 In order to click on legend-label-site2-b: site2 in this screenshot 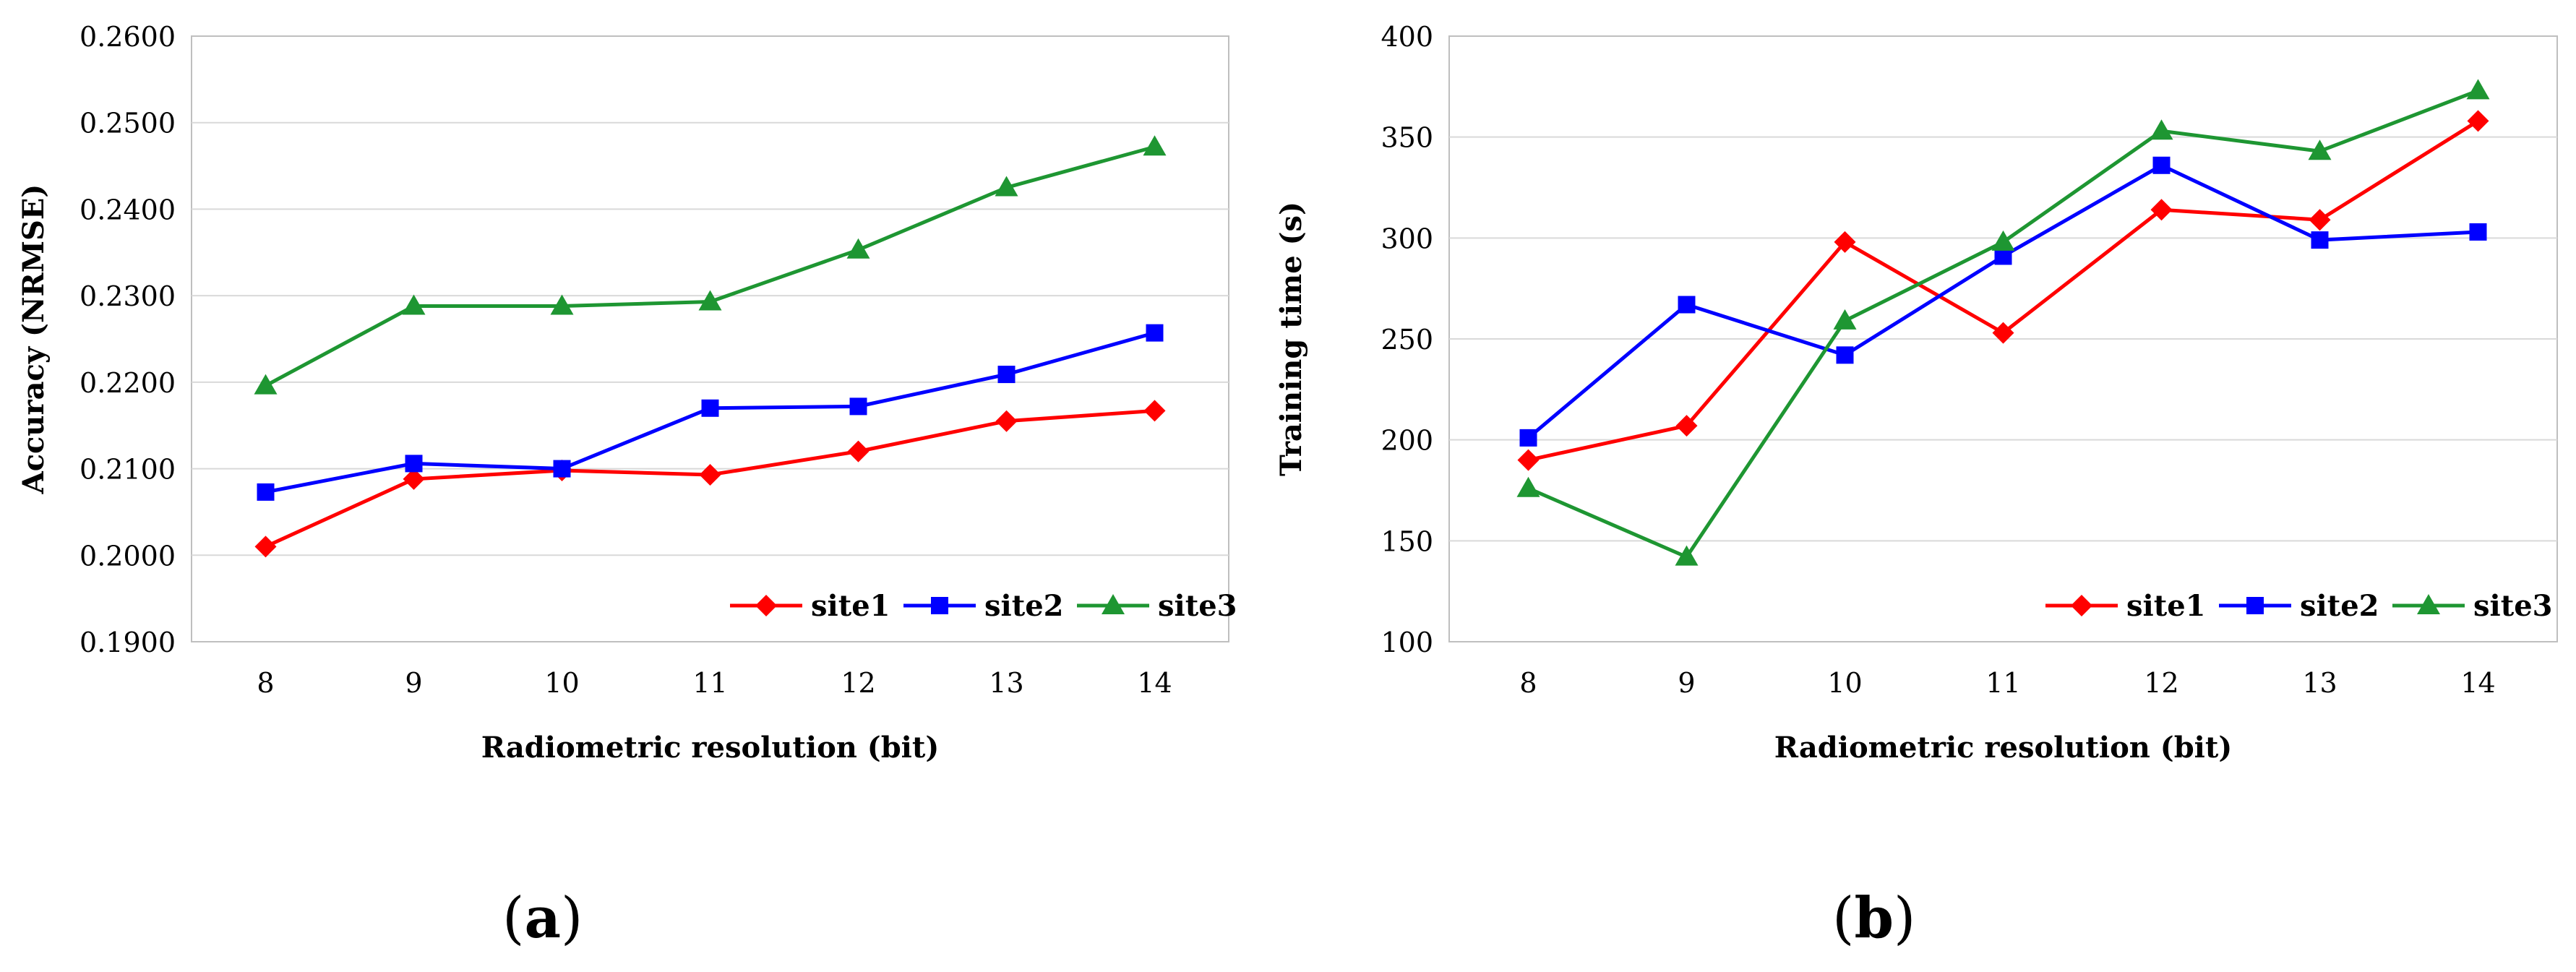, I will do `click(2339, 606)`.